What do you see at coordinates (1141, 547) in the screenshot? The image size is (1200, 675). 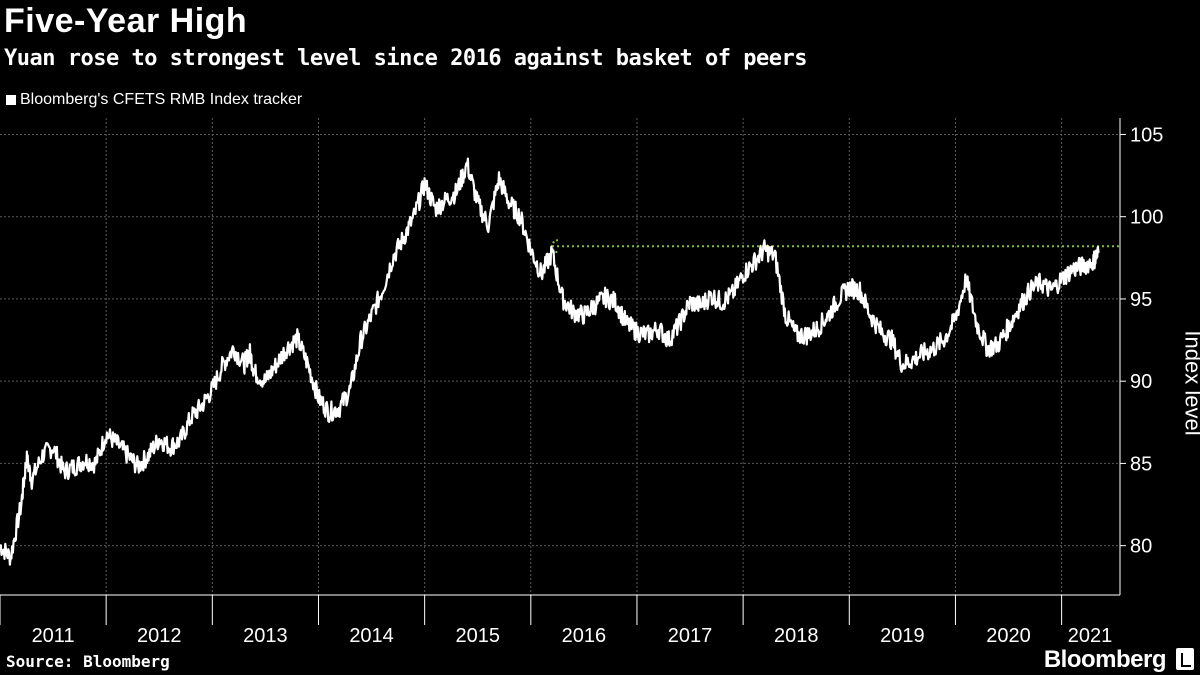 I see `y-tick-label: 80` at bounding box center [1141, 547].